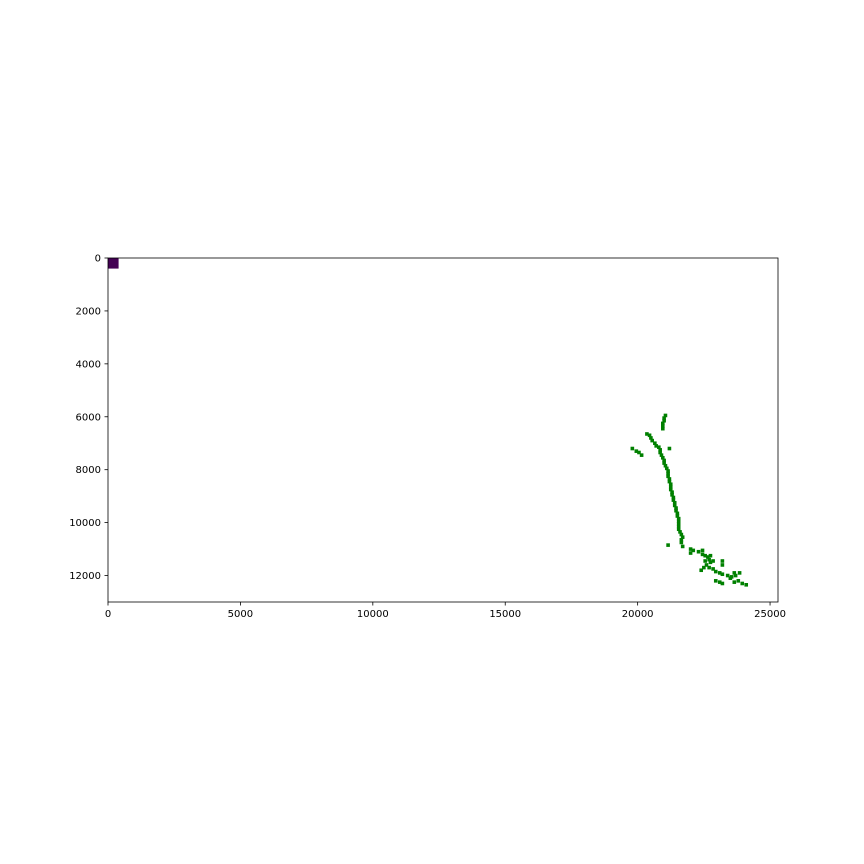 This screenshot has height=864, width=864. I want to click on corner-marker, so click(113, 263).